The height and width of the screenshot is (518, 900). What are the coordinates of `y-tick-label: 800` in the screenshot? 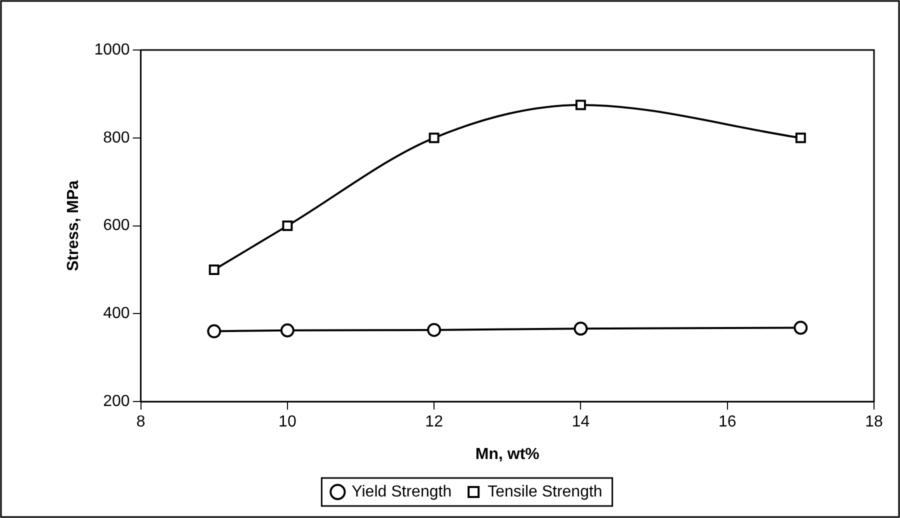 It's located at (116, 137).